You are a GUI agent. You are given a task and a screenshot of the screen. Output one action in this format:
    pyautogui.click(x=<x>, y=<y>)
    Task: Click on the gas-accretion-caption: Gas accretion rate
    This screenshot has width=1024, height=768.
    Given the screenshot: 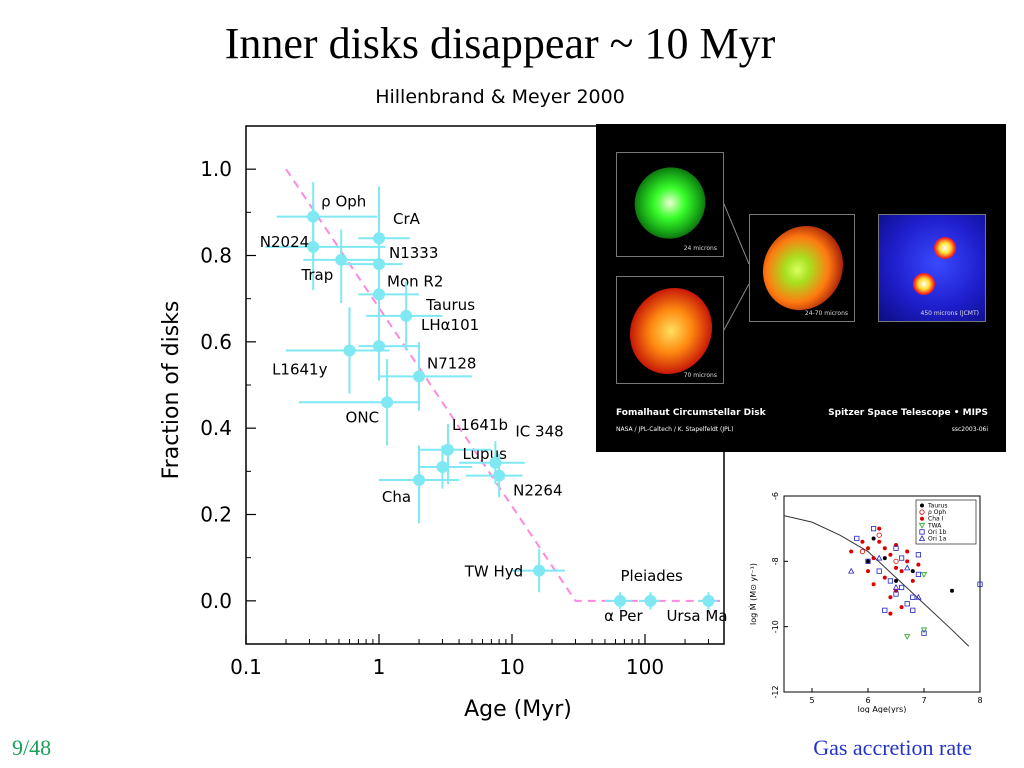 What is the action you would take?
    pyautogui.click(x=892, y=747)
    